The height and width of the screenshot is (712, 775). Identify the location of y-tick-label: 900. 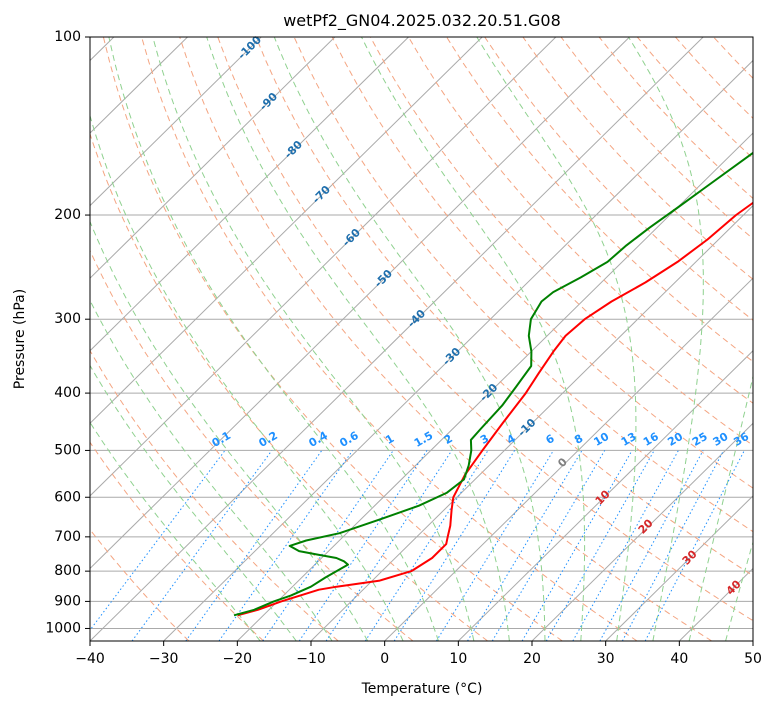
(67, 601).